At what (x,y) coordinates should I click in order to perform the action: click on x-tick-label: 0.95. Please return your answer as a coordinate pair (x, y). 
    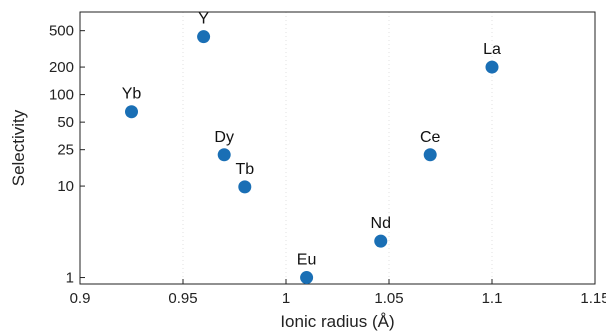
    Looking at the image, I should click on (182, 298).